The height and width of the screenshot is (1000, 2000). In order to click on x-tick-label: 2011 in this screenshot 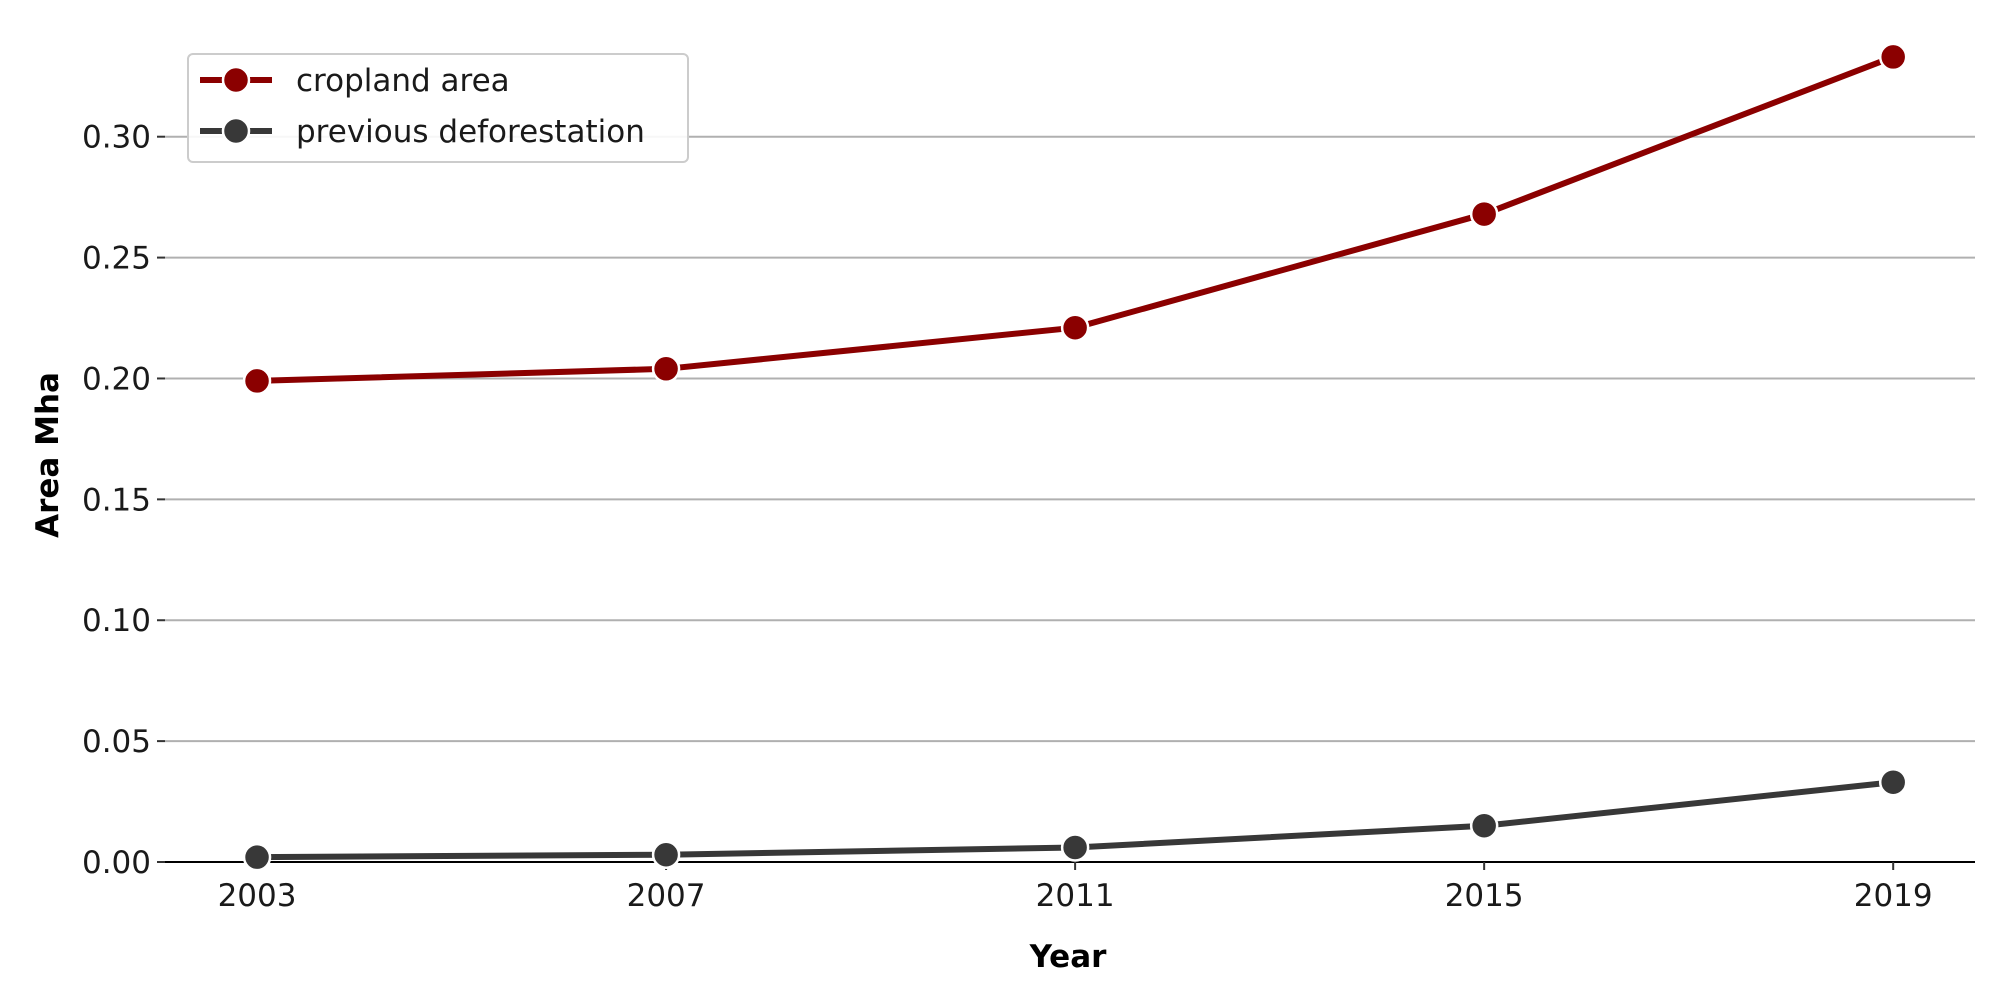, I will do `click(1075, 896)`.